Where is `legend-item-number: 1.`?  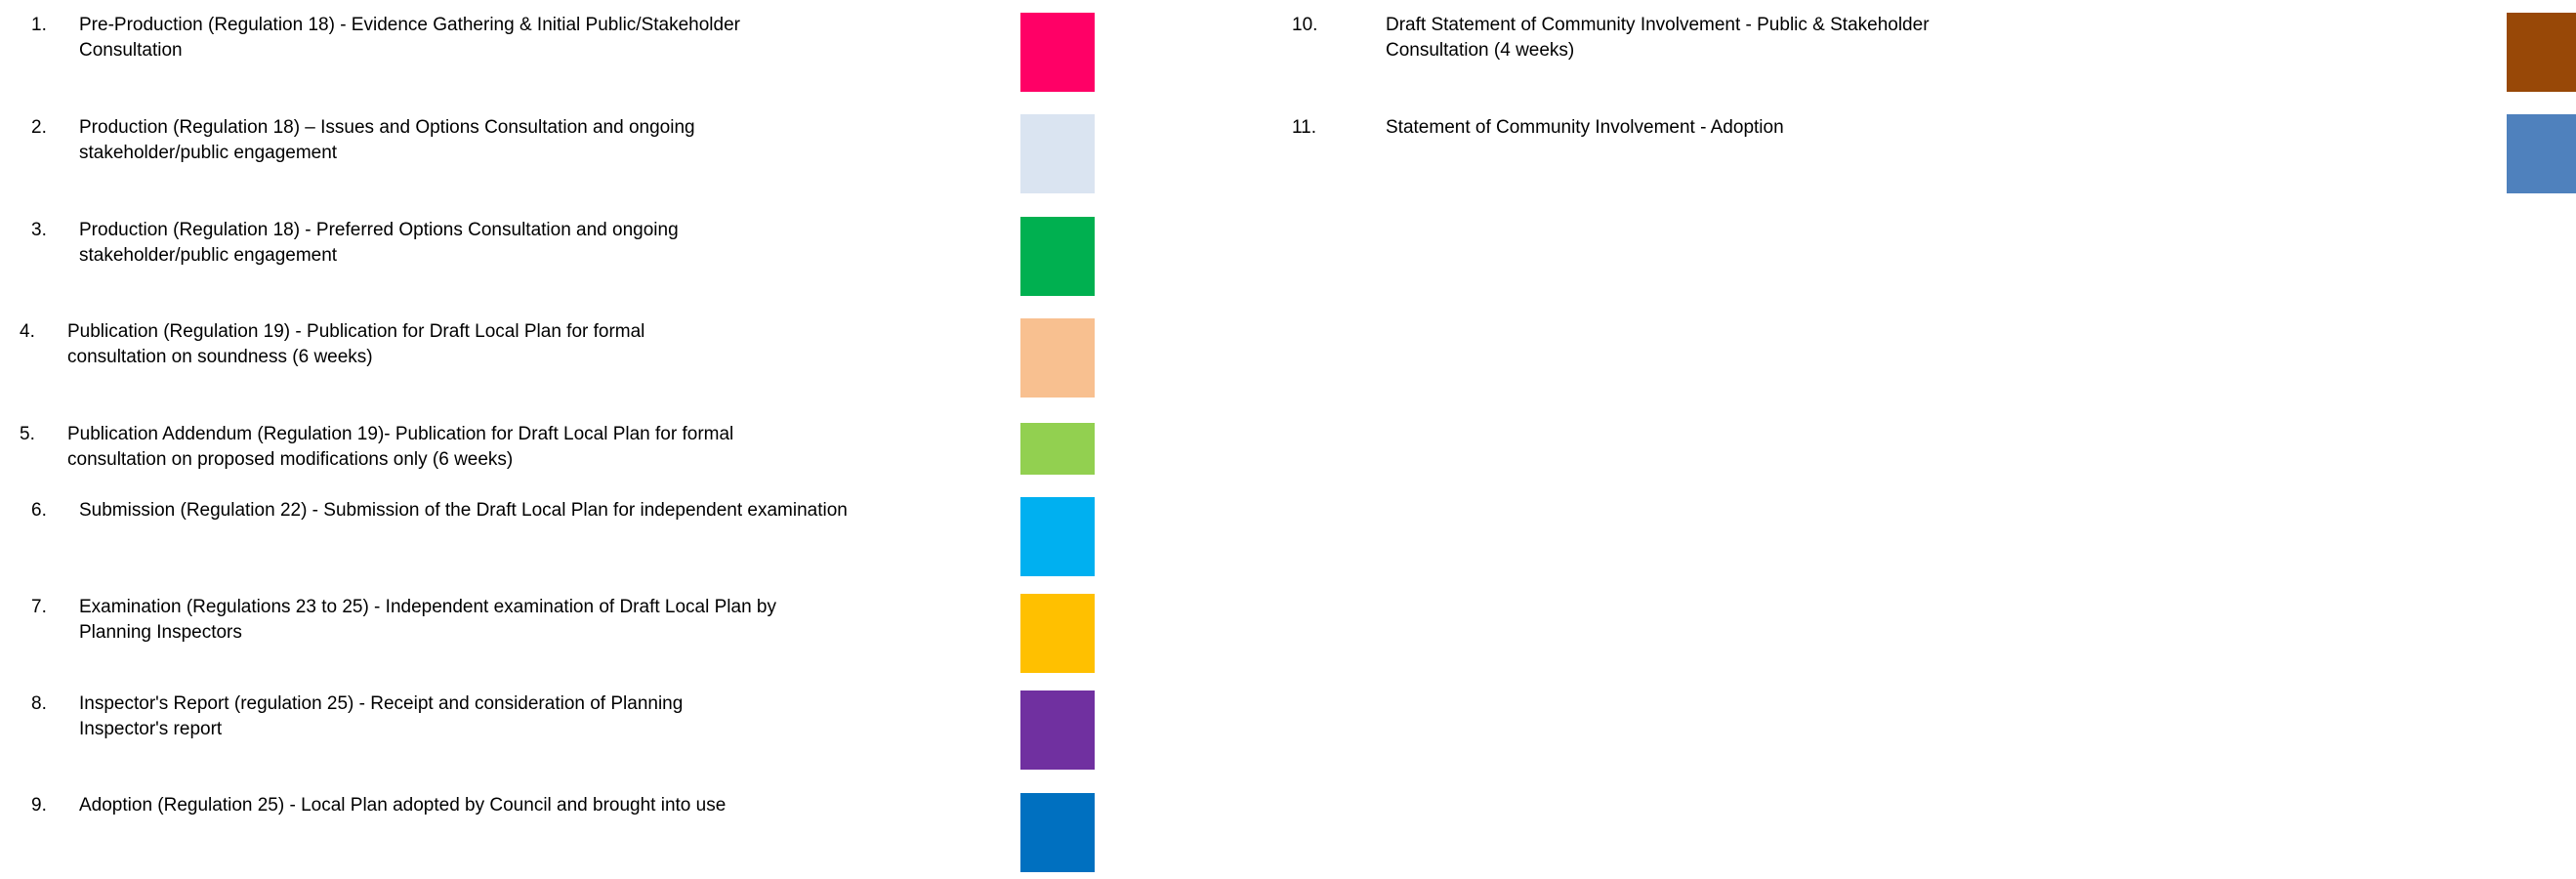
legend-item-number: 1. is located at coordinates (39, 25).